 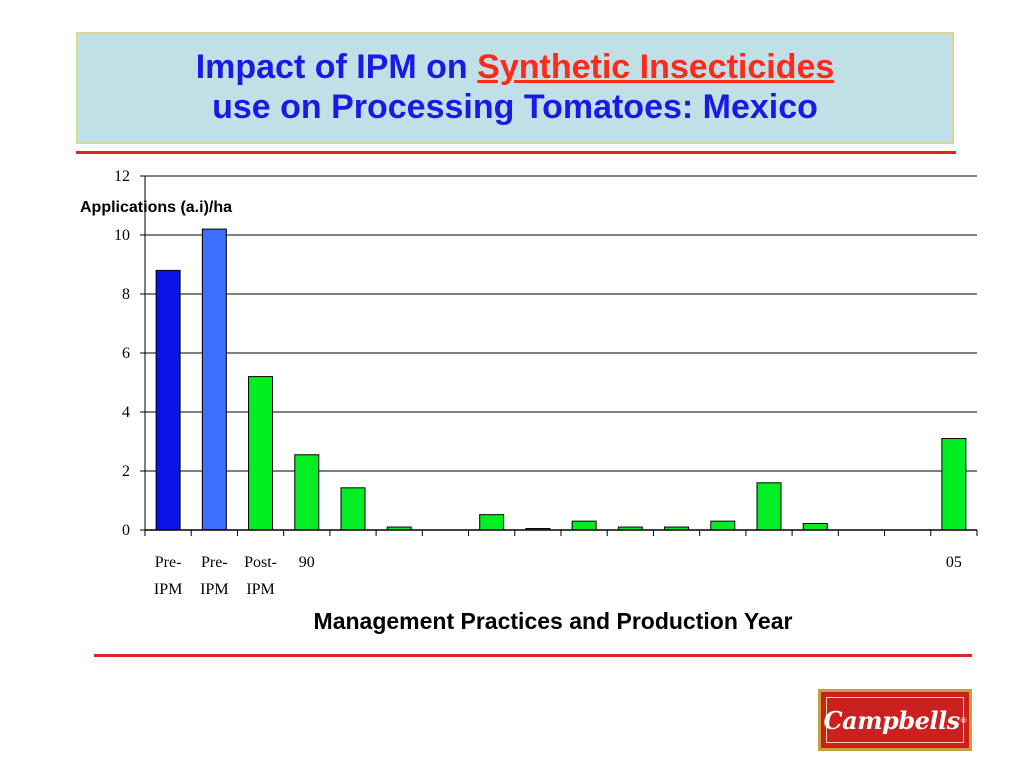 I want to click on x-tick-label: Post-, so click(x=260, y=562).